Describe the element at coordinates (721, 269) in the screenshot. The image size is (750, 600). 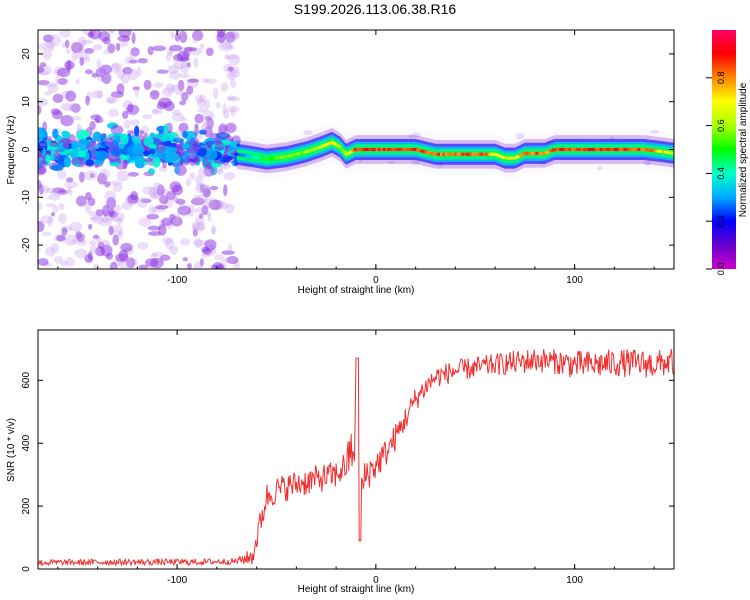
I see `colorbar-tick-label: 0.0` at that location.